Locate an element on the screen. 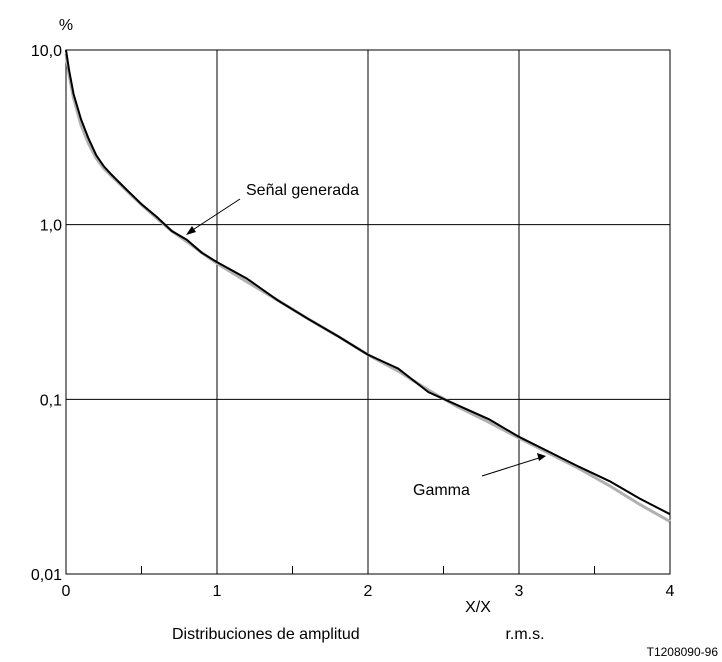 Image resolution: width=722 pixels, height=662 pixels. x-axis-label: X/X is located at coordinates (478, 607).